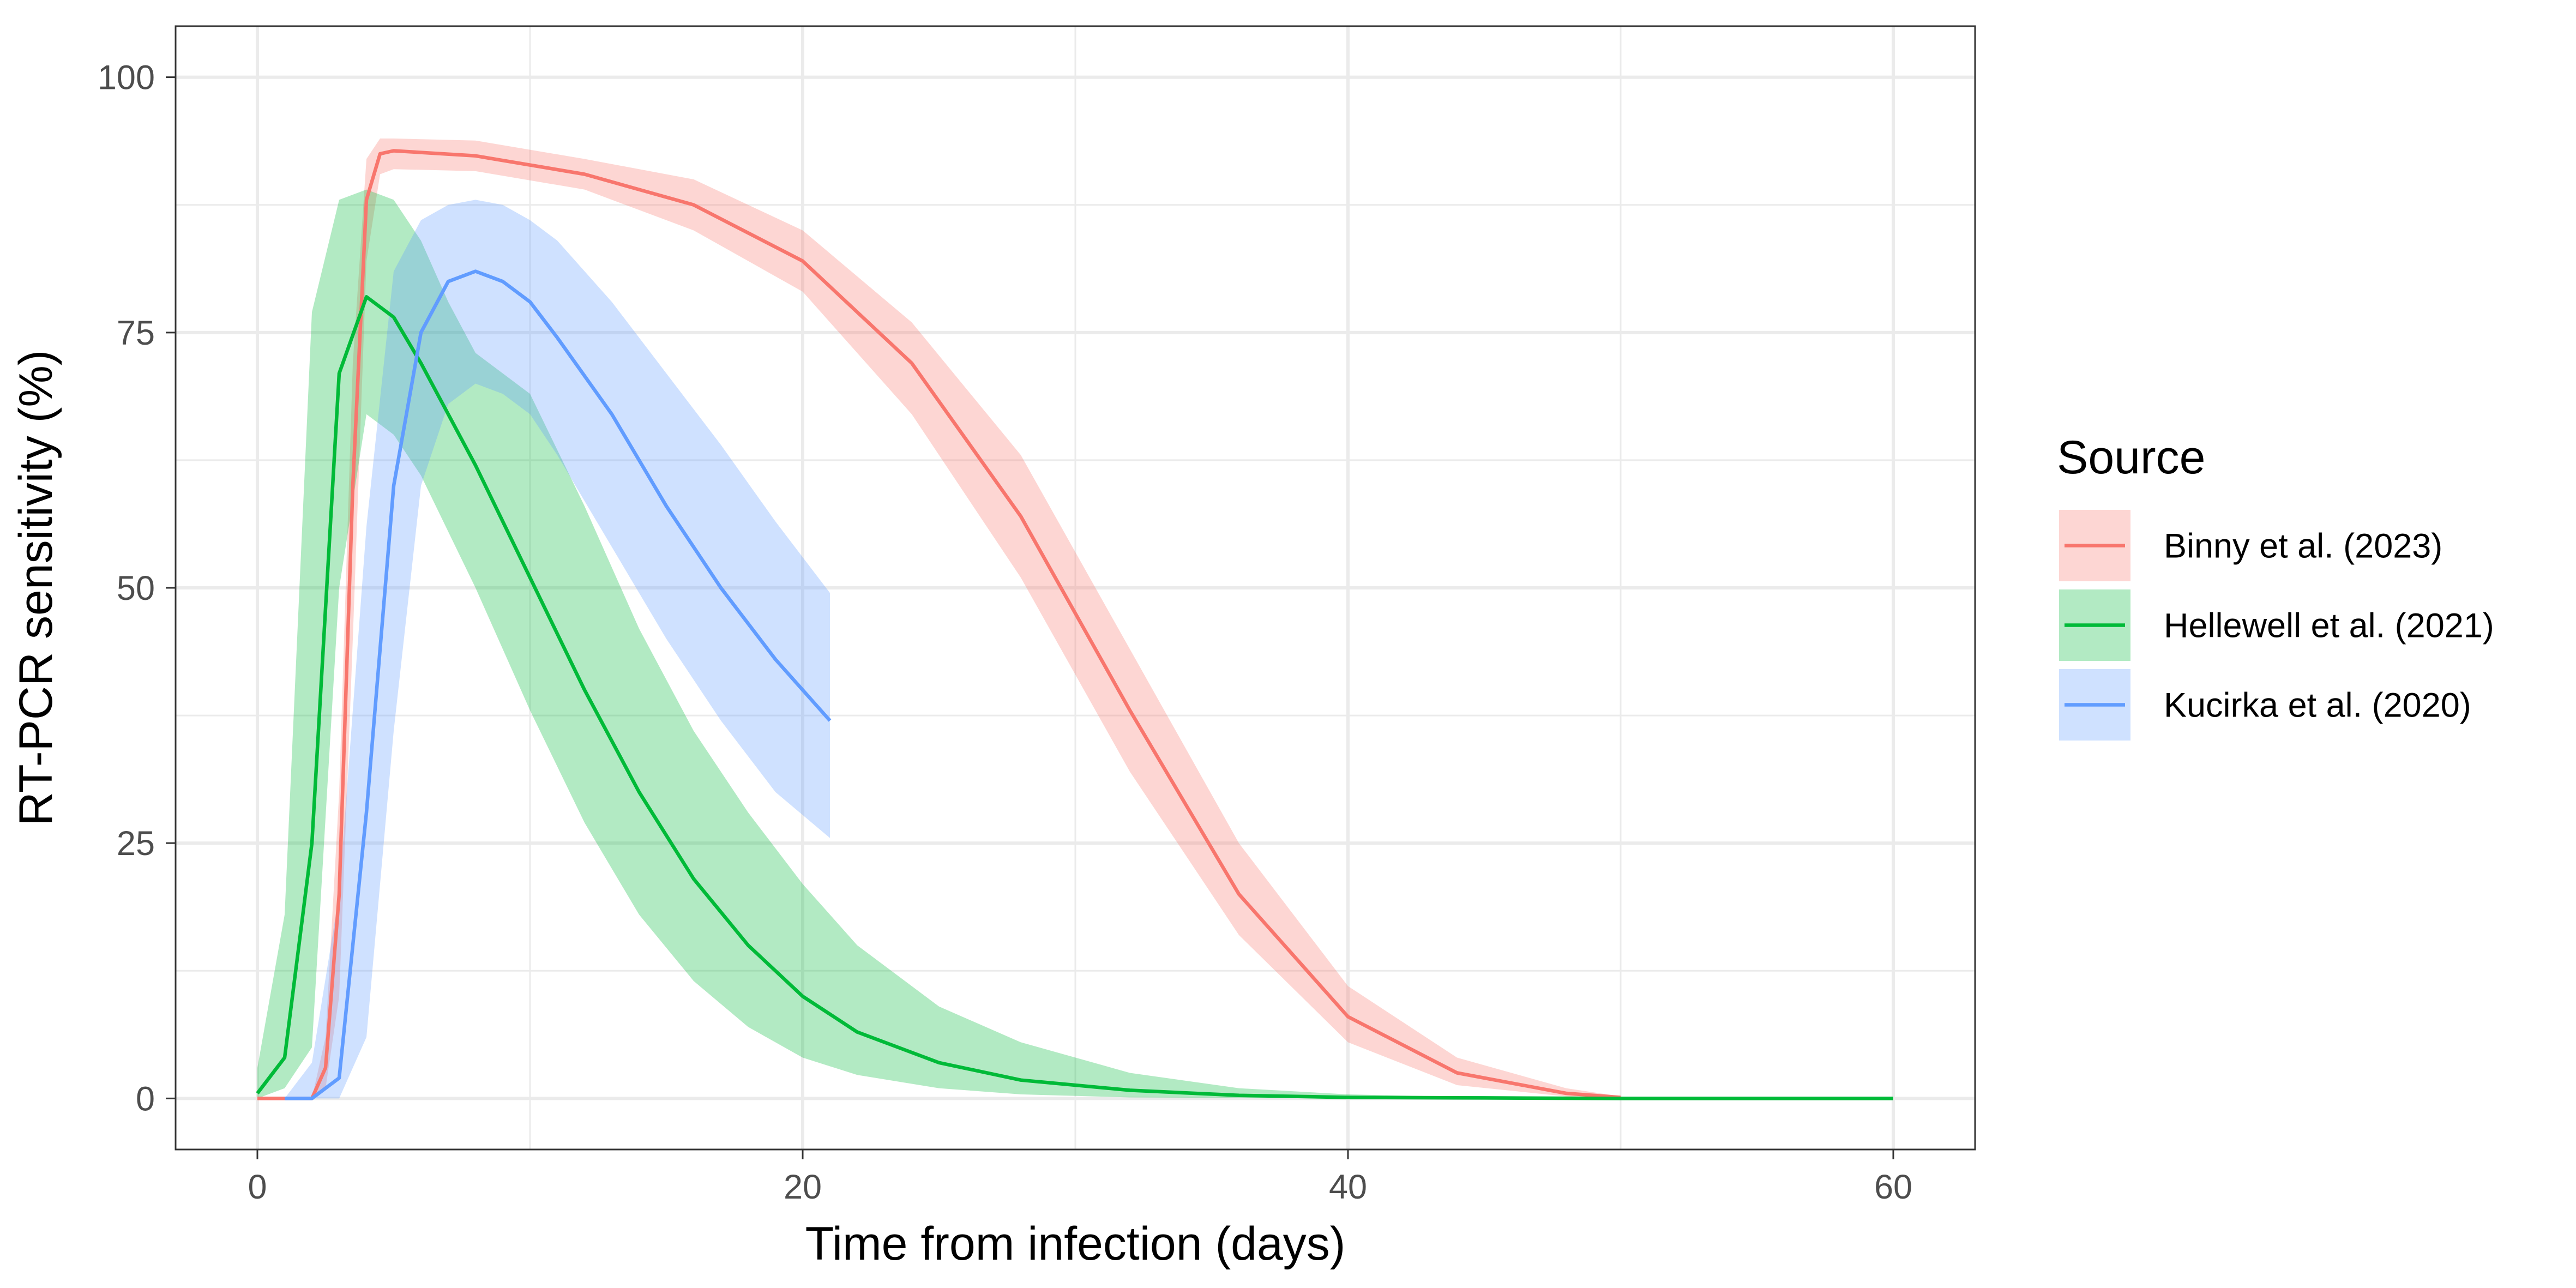 This screenshot has height=1288, width=2576. I want to click on y-tick-label: 25, so click(136, 843).